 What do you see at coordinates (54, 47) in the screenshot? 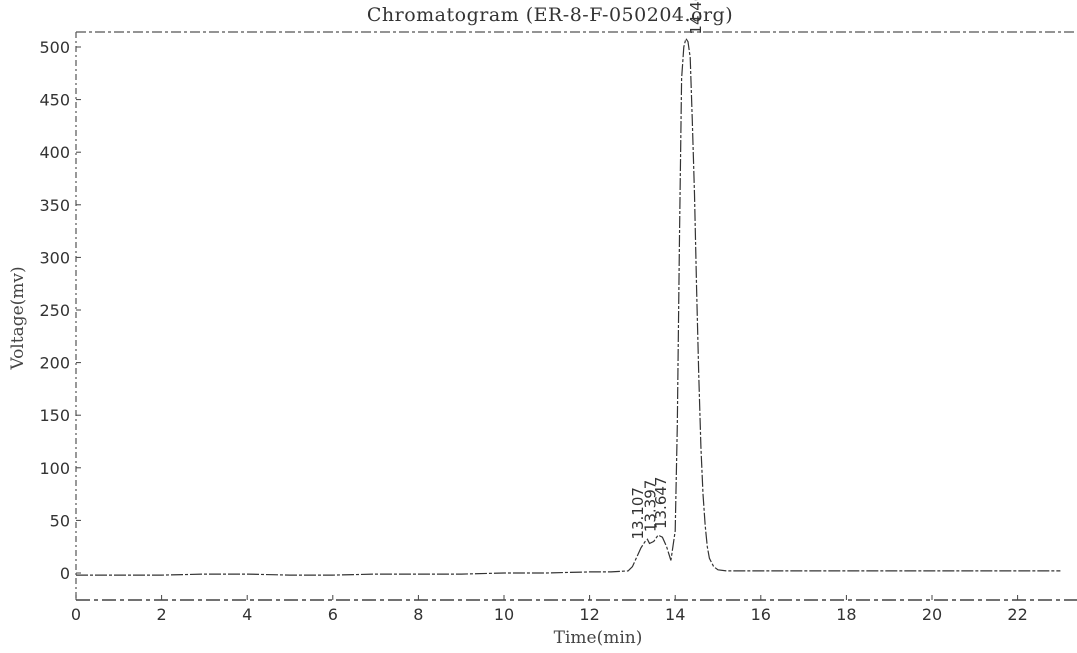
I see `y-tick-label: 500` at bounding box center [54, 47].